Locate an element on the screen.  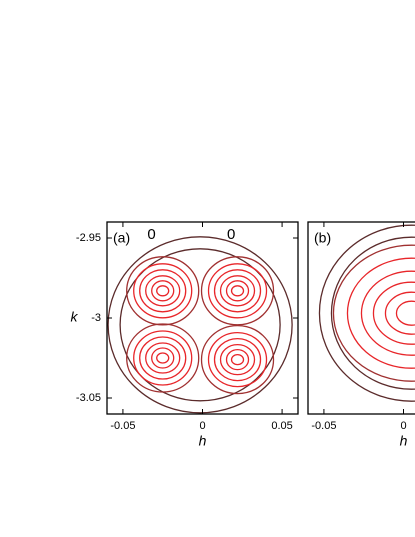
panel-label: (b) is located at coordinates (322, 238).